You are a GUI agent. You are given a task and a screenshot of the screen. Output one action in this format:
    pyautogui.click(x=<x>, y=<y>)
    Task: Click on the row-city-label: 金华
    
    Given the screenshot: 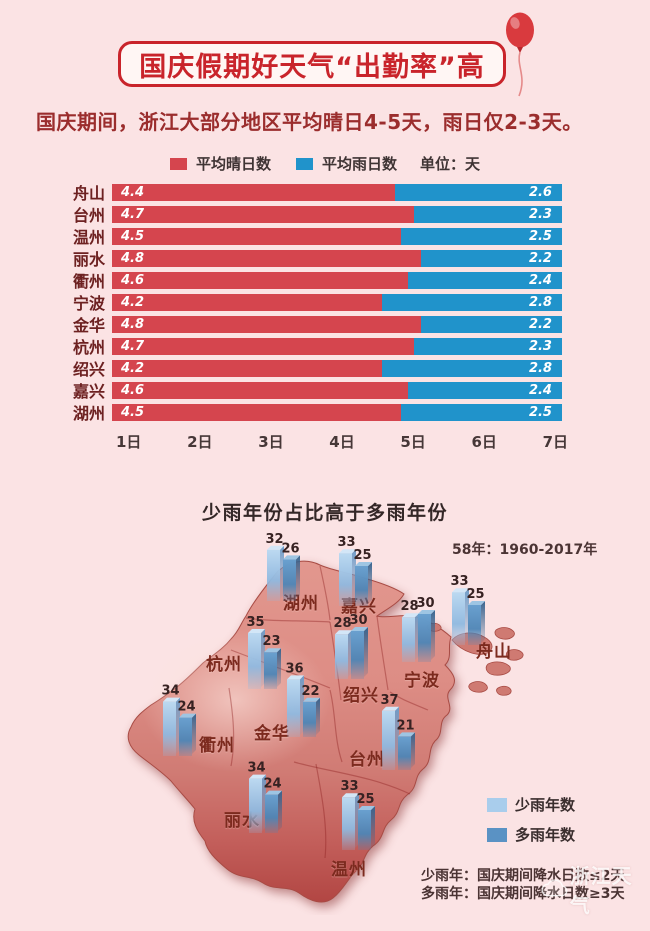 What is the action you would take?
    pyautogui.click(x=88, y=325)
    